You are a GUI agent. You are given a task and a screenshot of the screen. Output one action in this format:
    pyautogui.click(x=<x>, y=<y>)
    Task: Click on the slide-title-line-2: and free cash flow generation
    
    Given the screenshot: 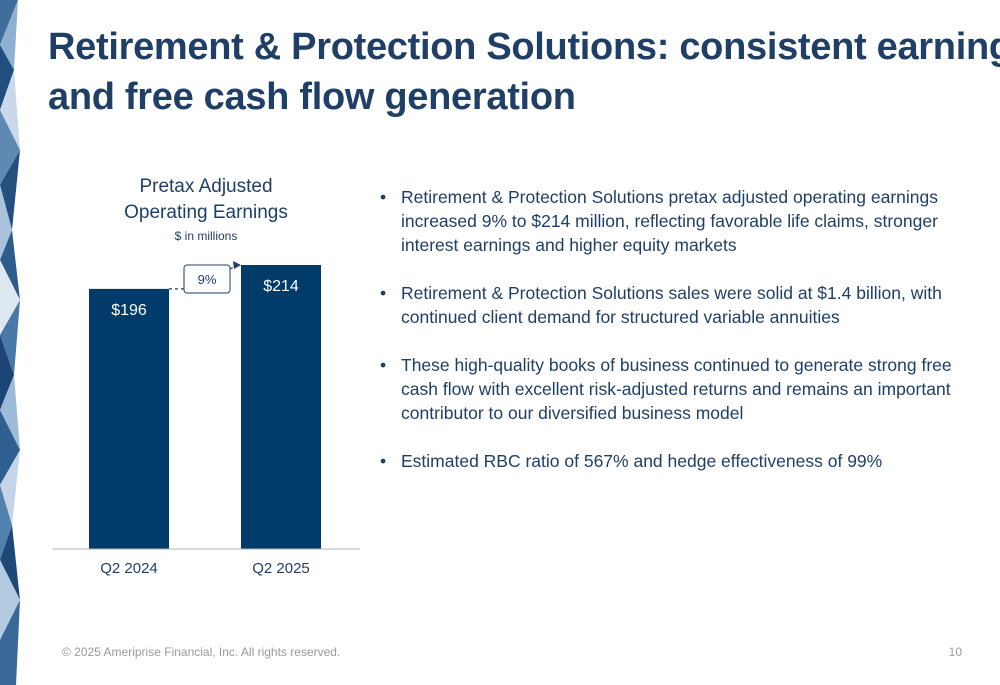 What is the action you would take?
    pyautogui.click(x=312, y=97)
    